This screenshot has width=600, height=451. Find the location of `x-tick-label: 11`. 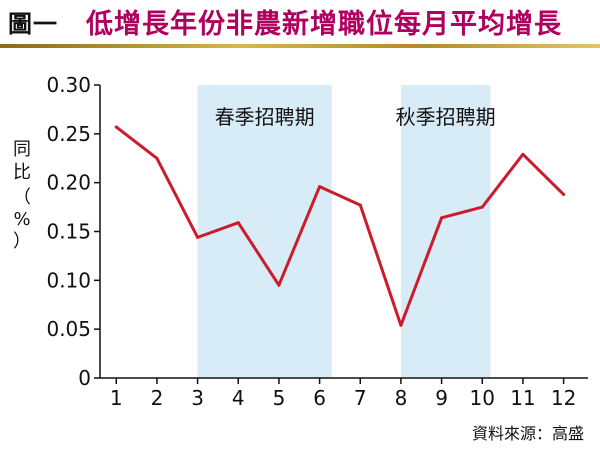

x-tick-label: 11 is located at coordinates (522, 398).